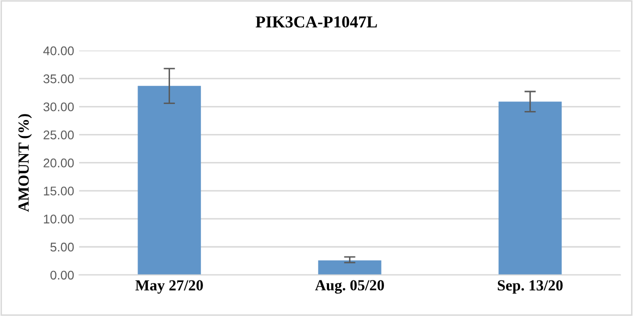  What do you see at coordinates (169, 287) in the screenshot?
I see `x-tick-label: May 27/20` at bounding box center [169, 287].